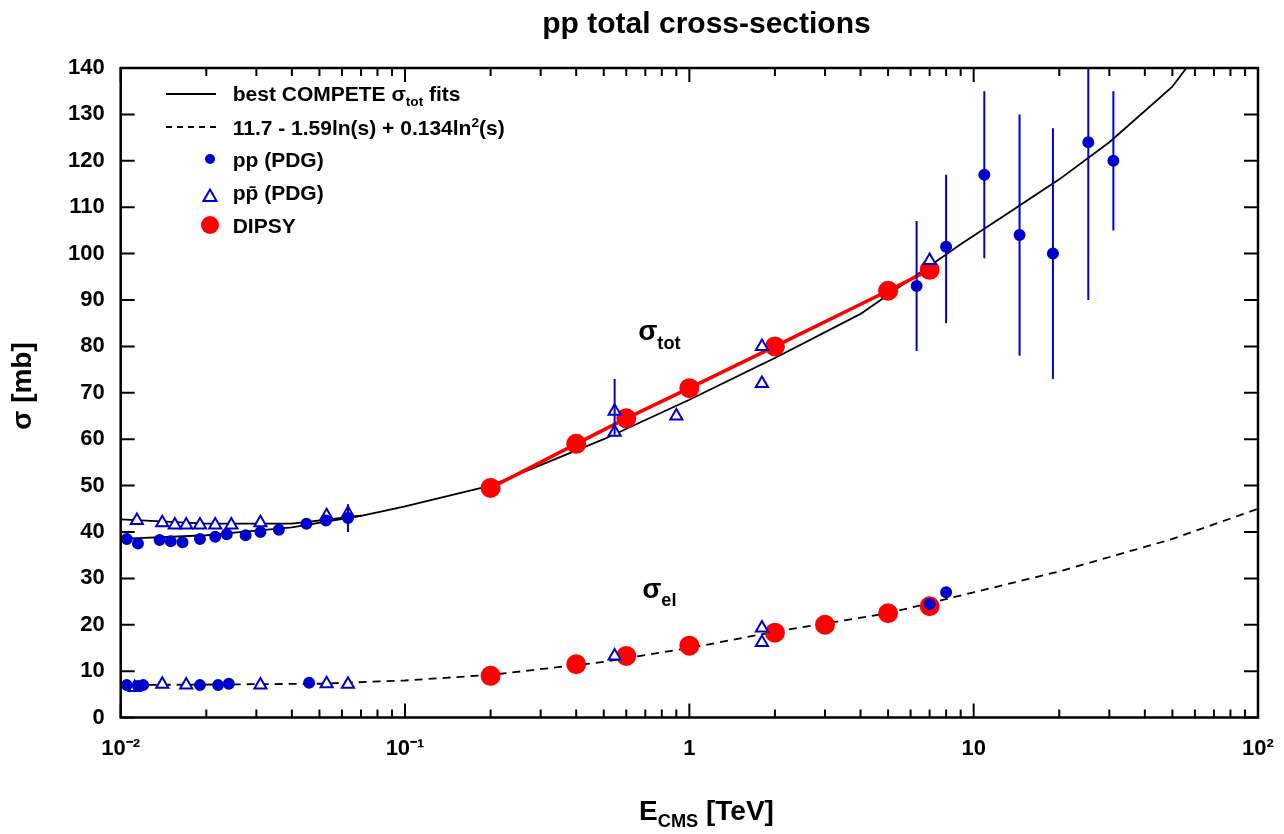  I want to click on y-tick-label: 110, so click(87, 206).